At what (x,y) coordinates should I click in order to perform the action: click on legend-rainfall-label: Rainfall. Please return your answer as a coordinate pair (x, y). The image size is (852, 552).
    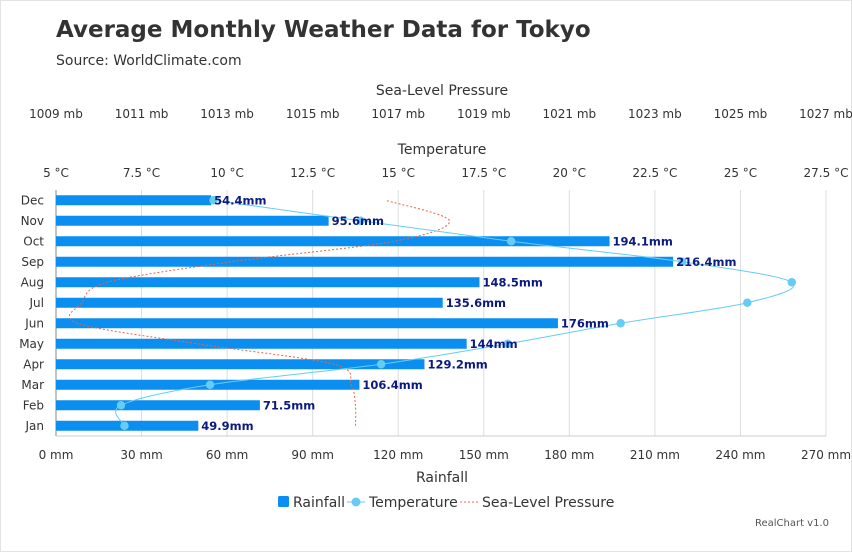
    Looking at the image, I should click on (319, 503).